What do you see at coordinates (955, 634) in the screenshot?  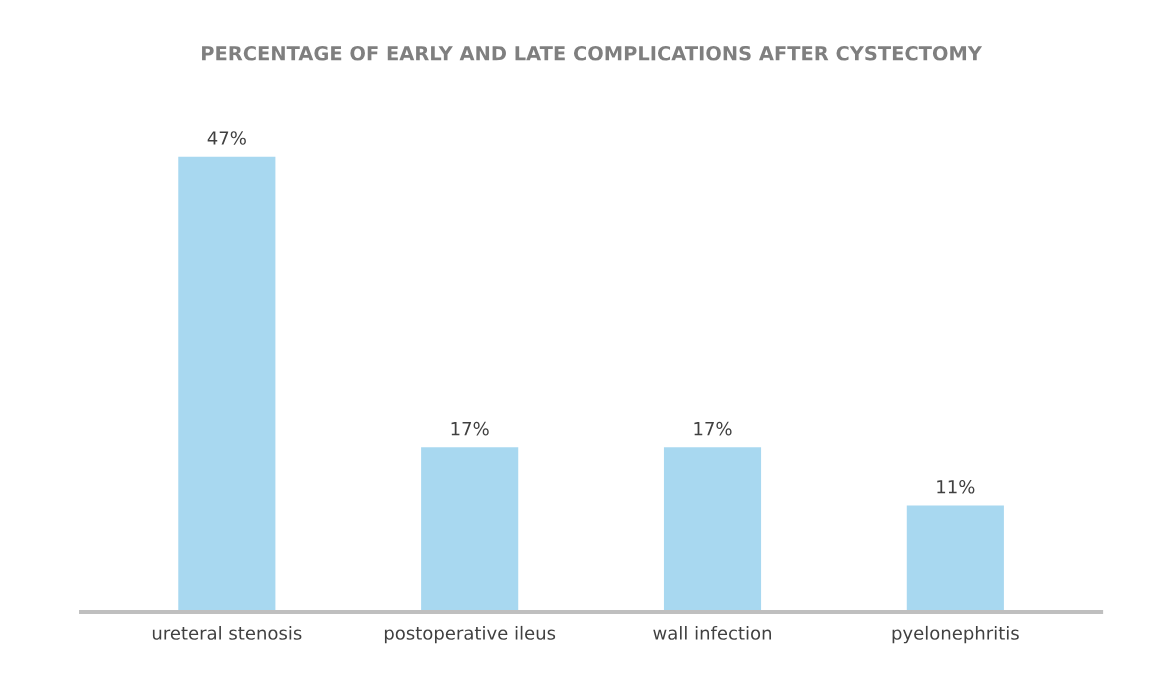 I see `x-tick-label: pyelonephritis` at bounding box center [955, 634].